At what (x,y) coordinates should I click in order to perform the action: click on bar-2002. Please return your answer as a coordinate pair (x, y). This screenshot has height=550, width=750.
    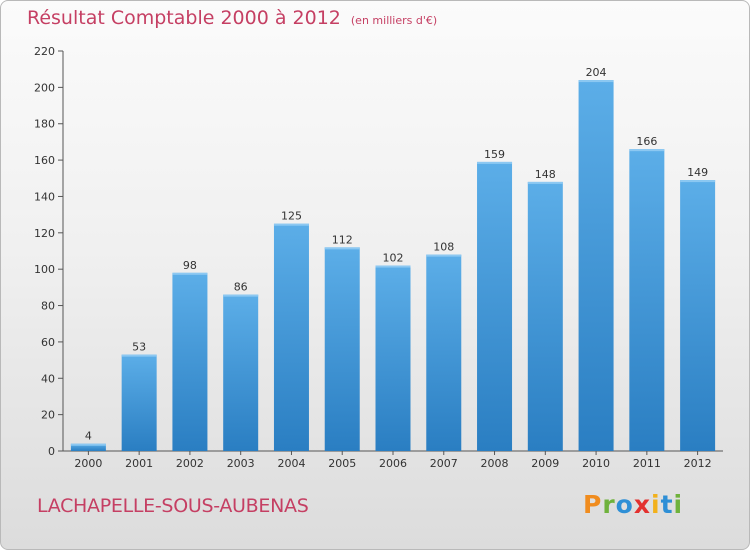
    Looking at the image, I should click on (190, 361).